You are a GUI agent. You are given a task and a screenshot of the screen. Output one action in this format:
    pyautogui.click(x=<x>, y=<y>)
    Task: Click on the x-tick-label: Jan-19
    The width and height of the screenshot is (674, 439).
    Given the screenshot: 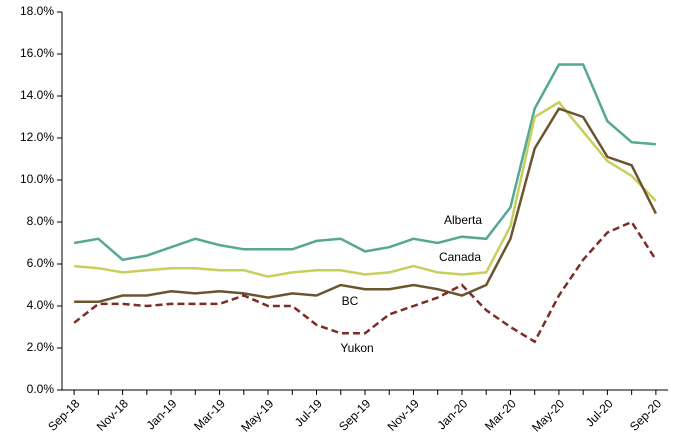 What is the action you would take?
    pyautogui.click(x=162, y=414)
    